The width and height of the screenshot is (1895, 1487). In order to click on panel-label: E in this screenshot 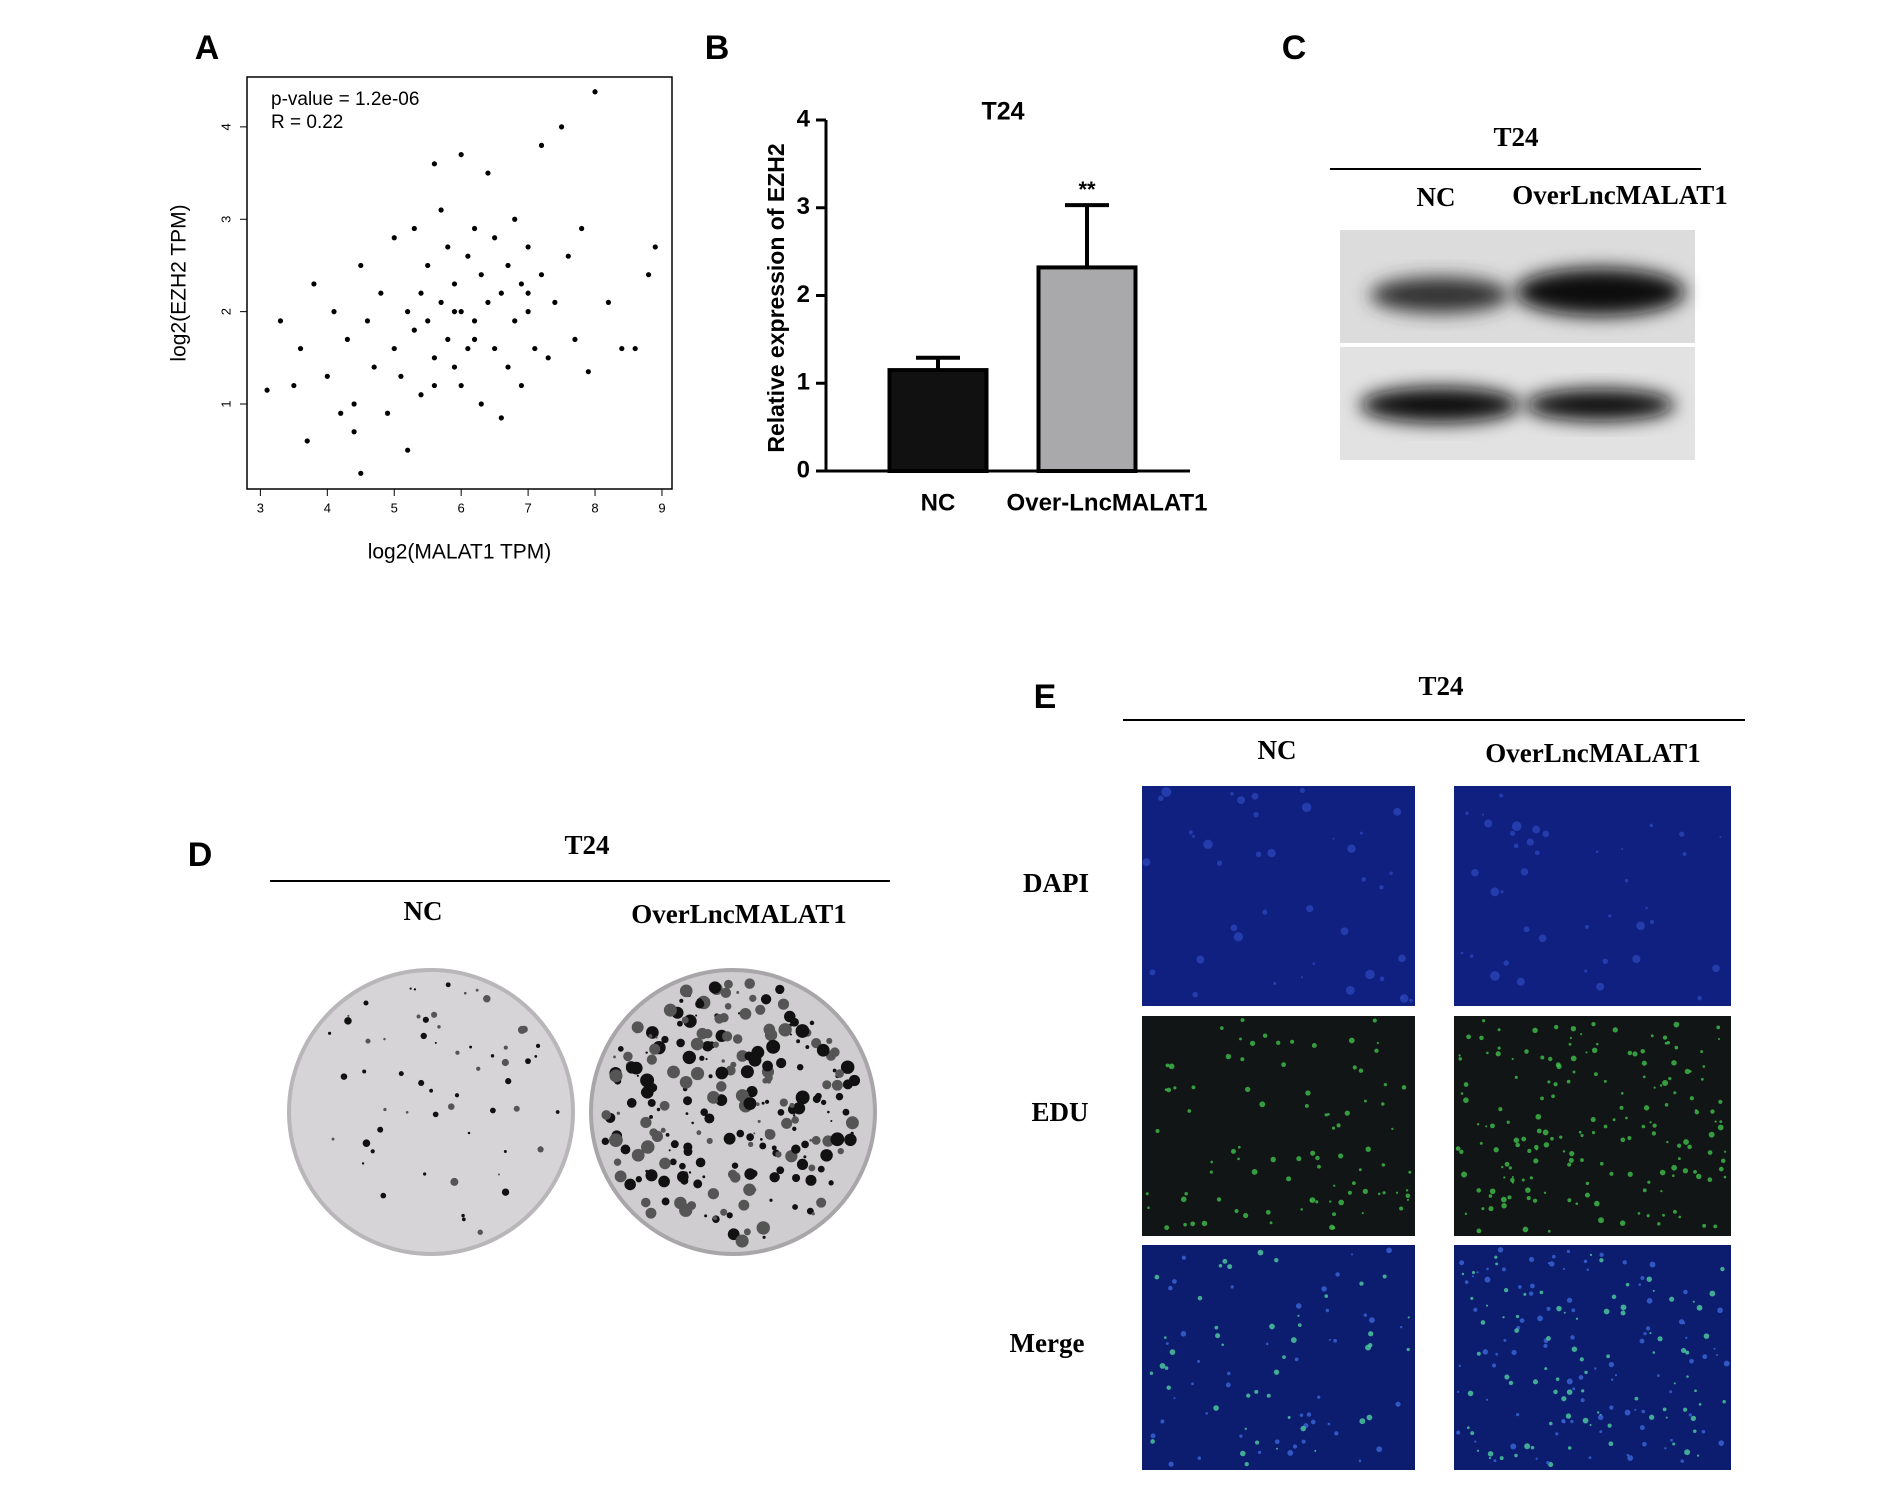, I will do `click(1045, 697)`.